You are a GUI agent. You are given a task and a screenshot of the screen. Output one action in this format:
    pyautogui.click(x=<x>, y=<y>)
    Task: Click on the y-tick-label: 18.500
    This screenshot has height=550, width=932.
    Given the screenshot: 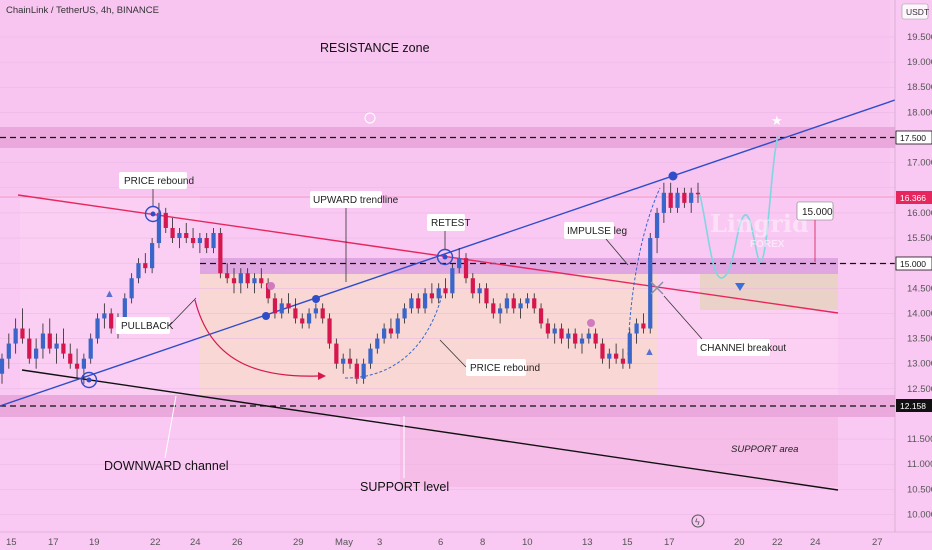 What is the action you would take?
    pyautogui.click(x=919, y=87)
    